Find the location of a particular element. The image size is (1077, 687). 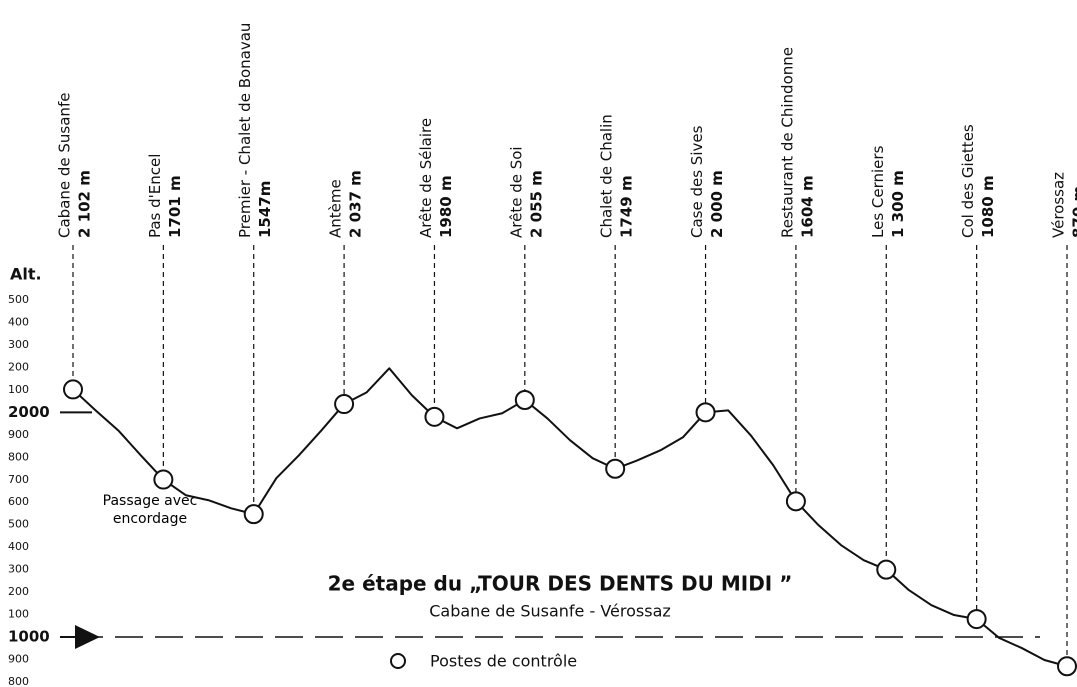

y-axis-label: Alt. is located at coordinates (26, 274).